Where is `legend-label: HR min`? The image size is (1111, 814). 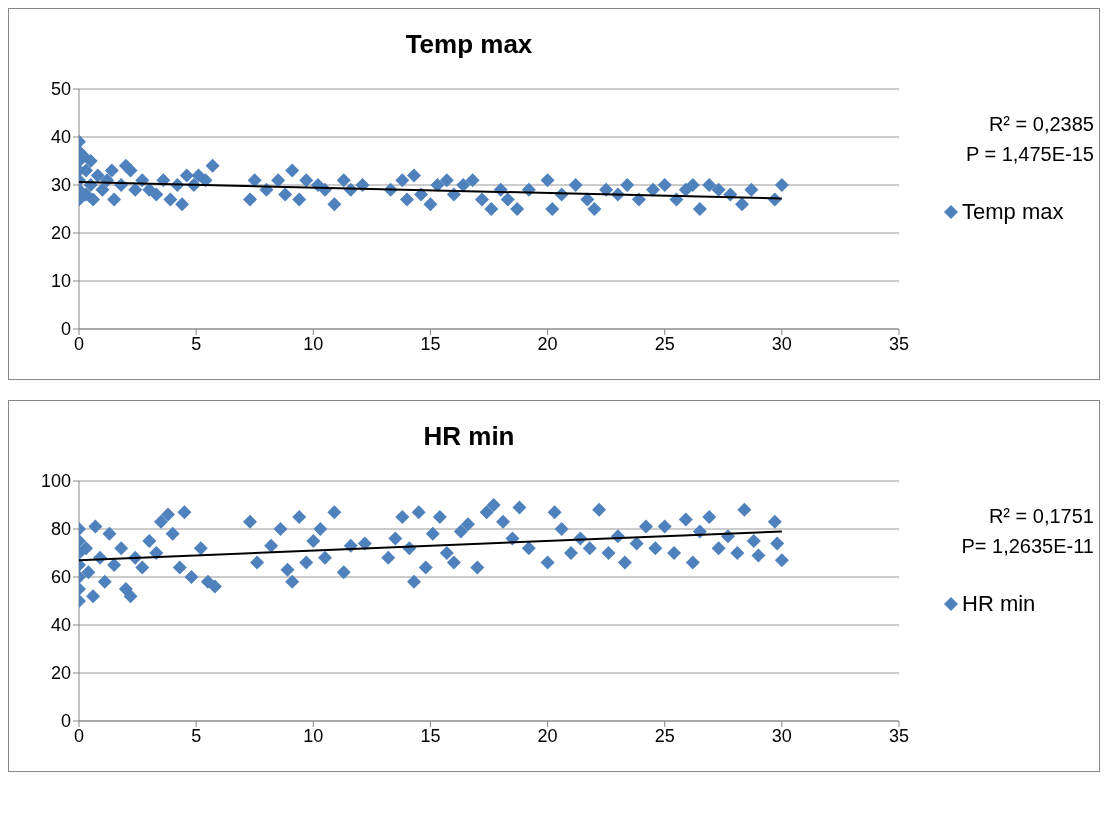 legend-label: HR min is located at coordinates (999, 604).